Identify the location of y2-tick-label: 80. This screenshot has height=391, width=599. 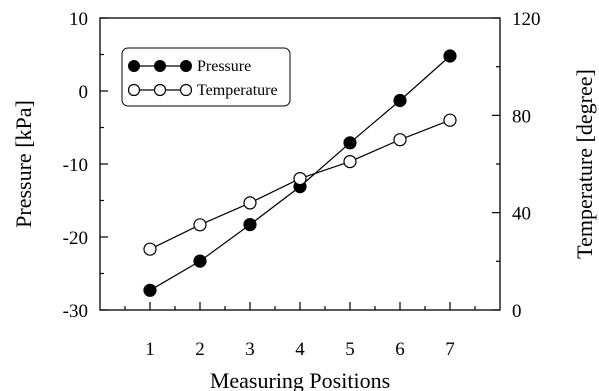
(521, 116).